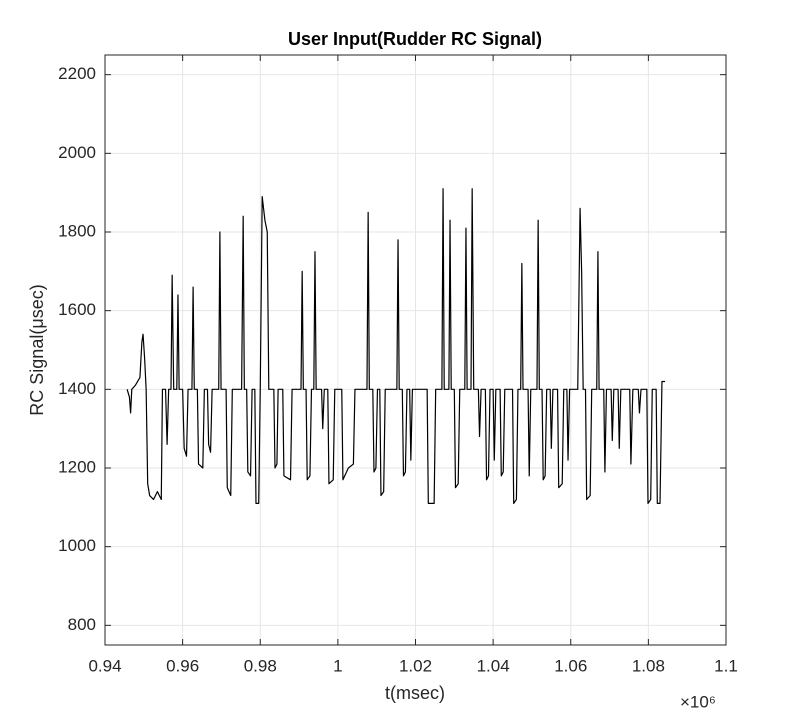 This screenshot has width=803, height=726. I want to click on chart-title: User Input(Rudder RC Signal), so click(415, 39).